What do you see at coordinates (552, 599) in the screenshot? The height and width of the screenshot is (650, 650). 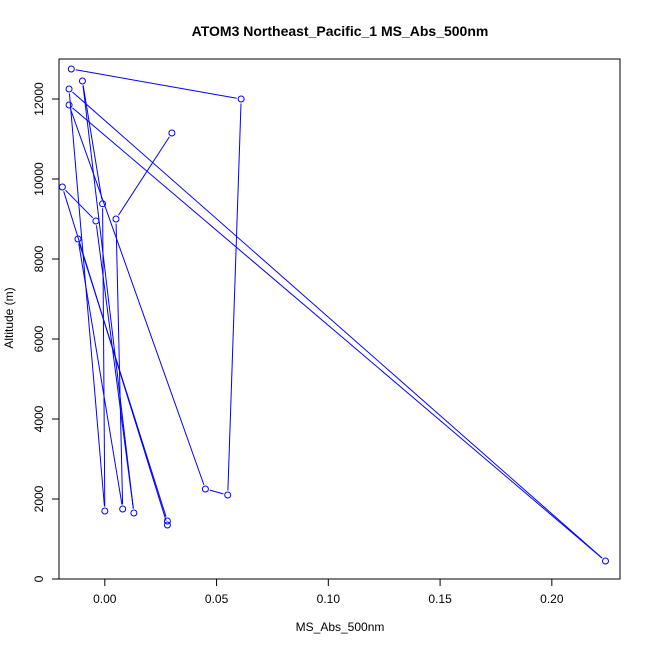 I see `x-tick-label: 0.20` at bounding box center [552, 599].